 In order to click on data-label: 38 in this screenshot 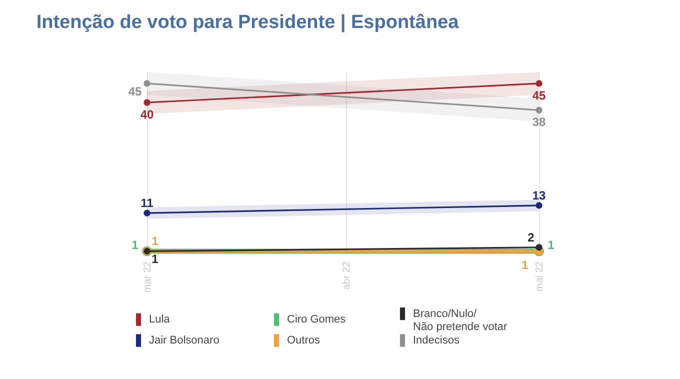, I will do `click(539, 122)`.